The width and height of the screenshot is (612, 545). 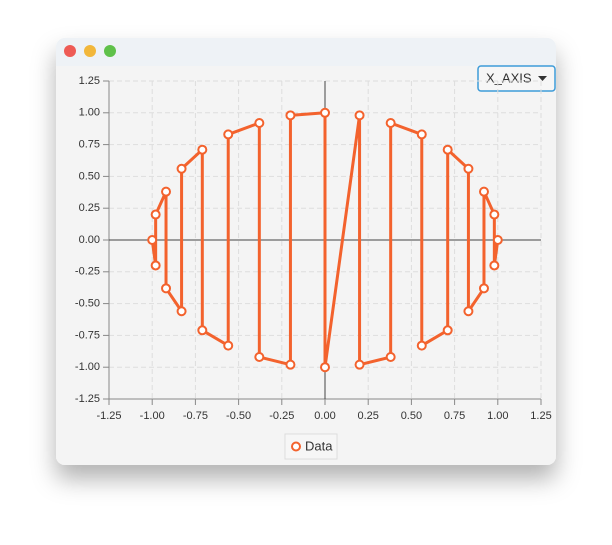 What do you see at coordinates (195, 416) in the screenshot?
I see `x-tick-label: -0.75` at bounding box center [195, 416].